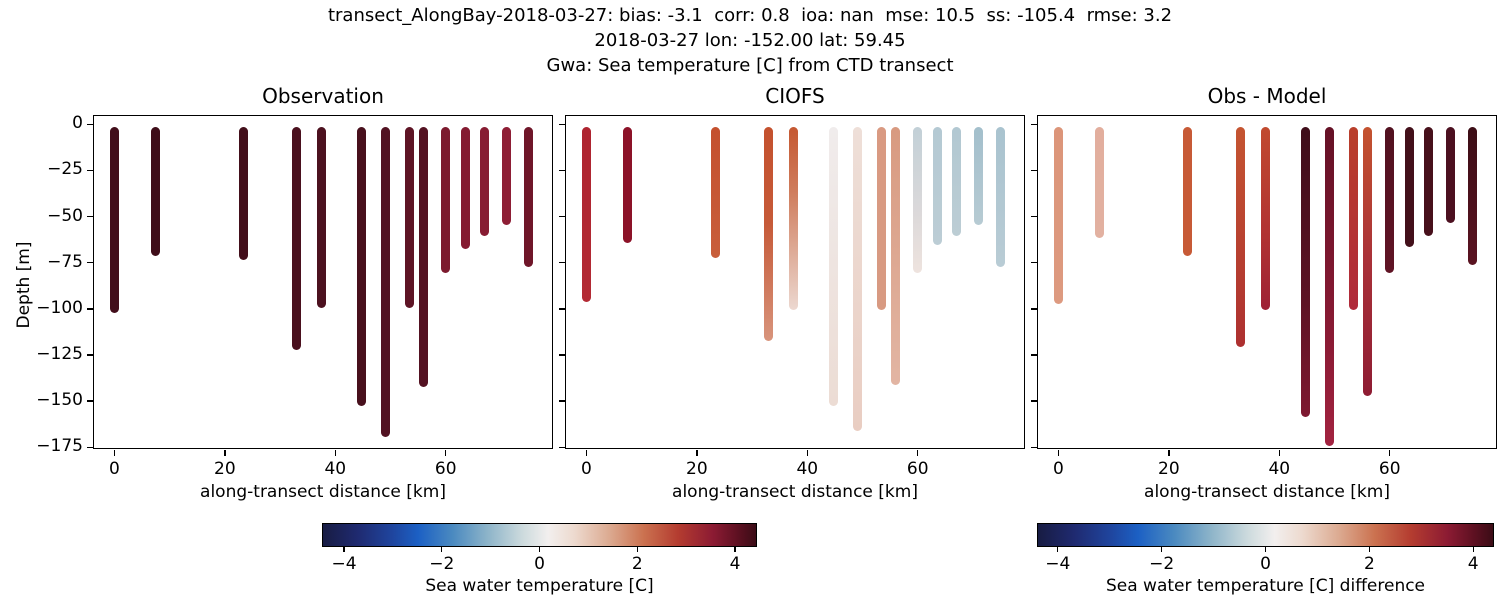  I want to click on colorbar-label: Sea water temperature [C], so click(539, 586).